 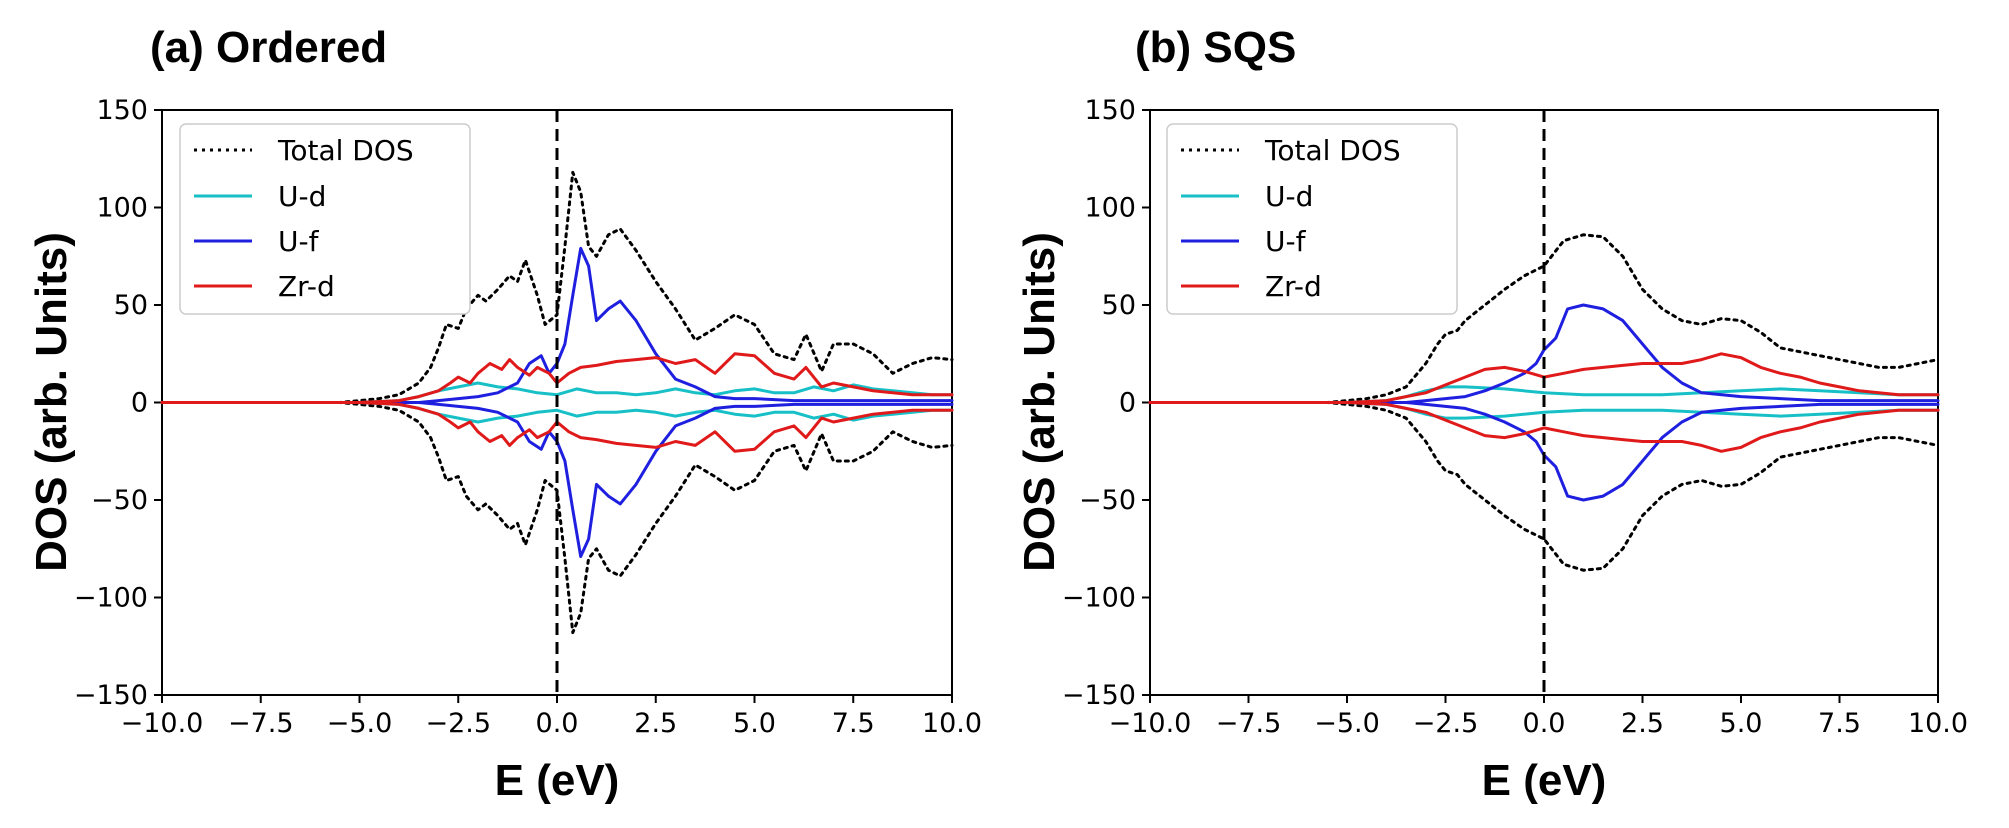 I want to click on panel-title: (a) Ordered, so click(x=268, y=47).